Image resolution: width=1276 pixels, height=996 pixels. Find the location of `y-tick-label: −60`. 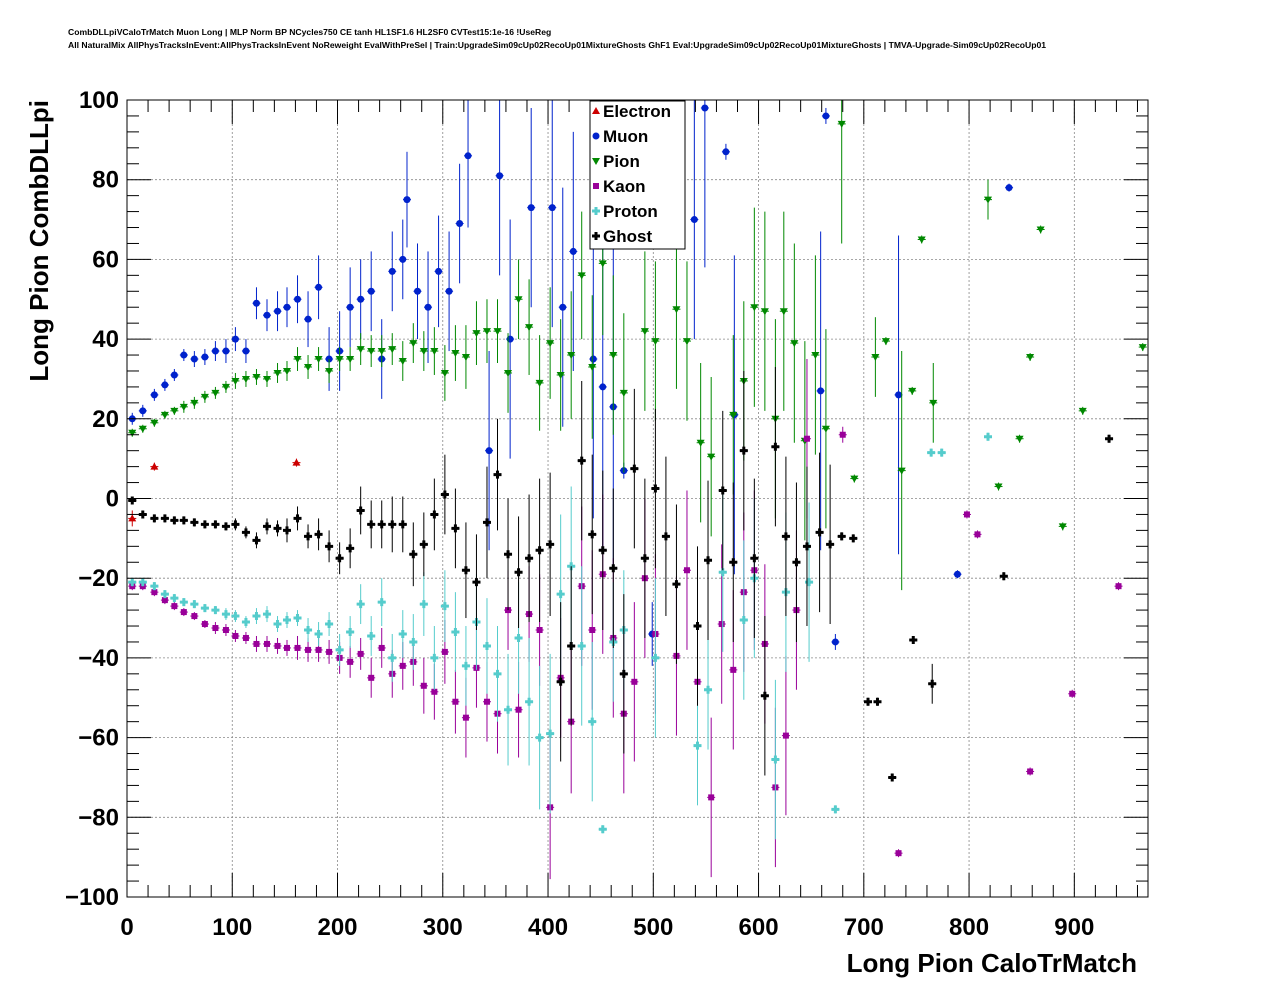

y-tick-label: −60 is located at coordinates (98, 738).